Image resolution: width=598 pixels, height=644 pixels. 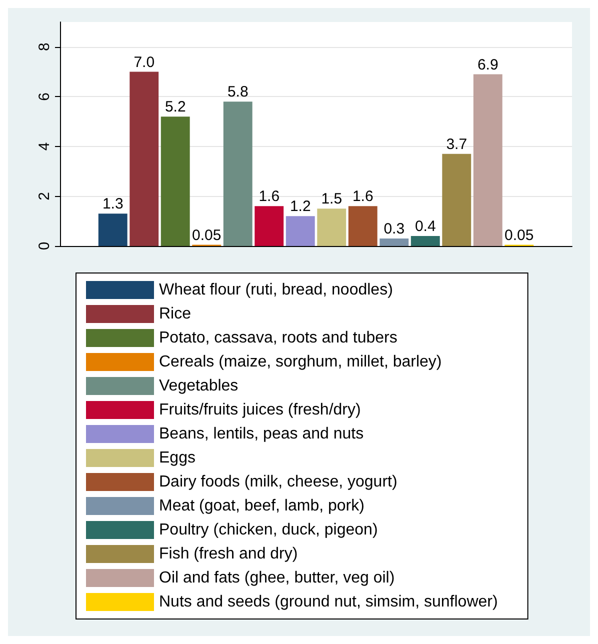 I want to click on legend-label: Eggs, so click(x=177, y=458).